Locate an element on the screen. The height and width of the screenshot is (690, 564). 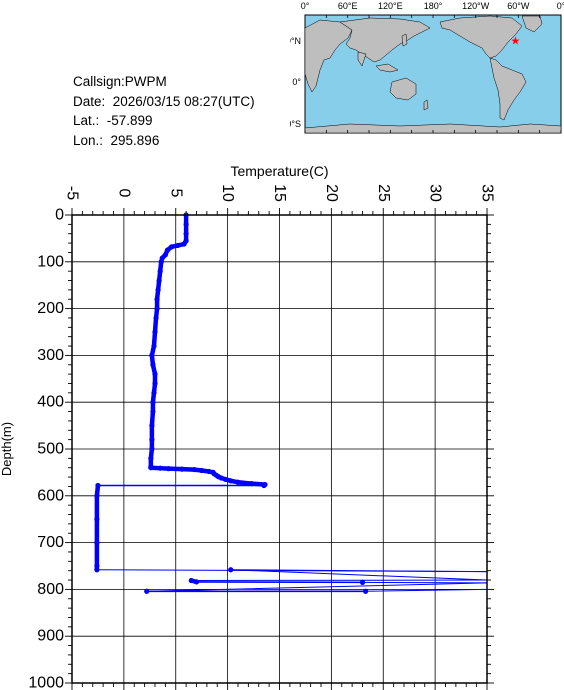
x-tick-label: 20 is located at coordinates (331, 193).